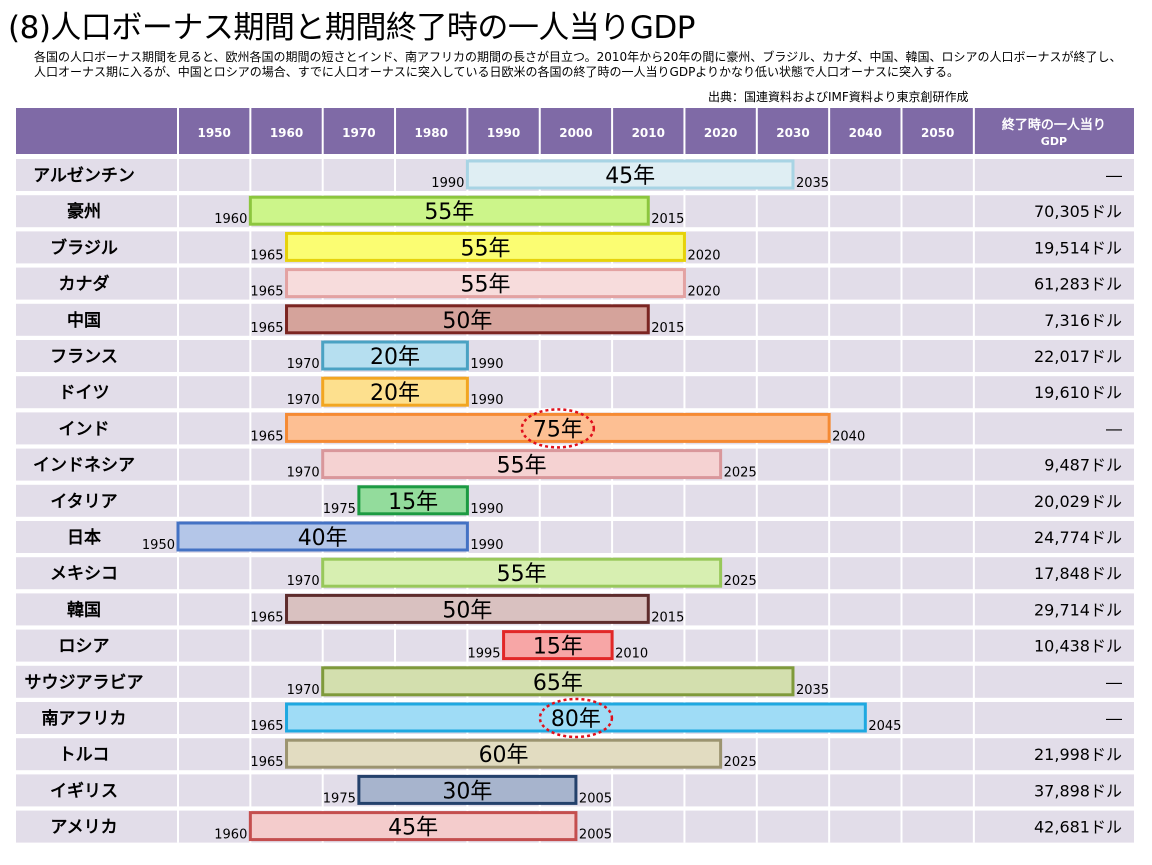 The width and height of the screenshot is (1152, 865). Describe the element at coordinates (84, 320) in the screenshot. I see `country-label: 中国` at that location.